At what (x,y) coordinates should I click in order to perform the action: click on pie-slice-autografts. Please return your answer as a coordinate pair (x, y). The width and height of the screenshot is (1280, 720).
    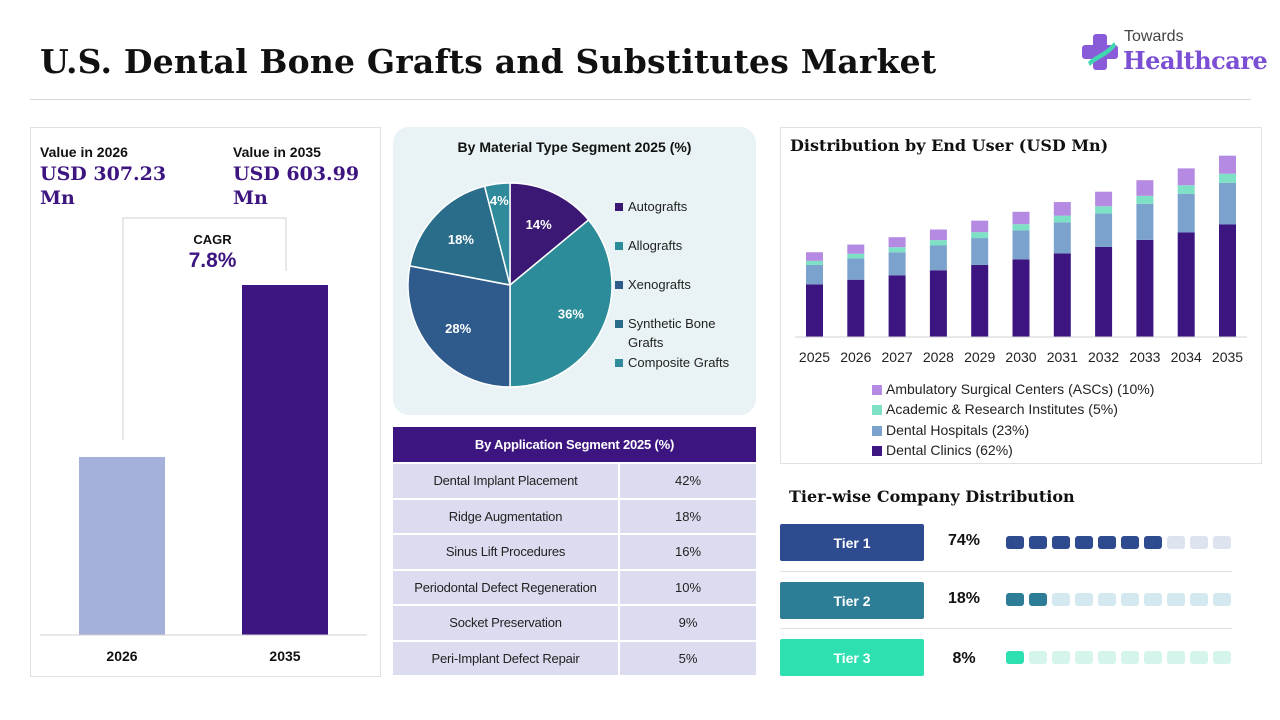
    Looking at the image, I should click on (549, 234).